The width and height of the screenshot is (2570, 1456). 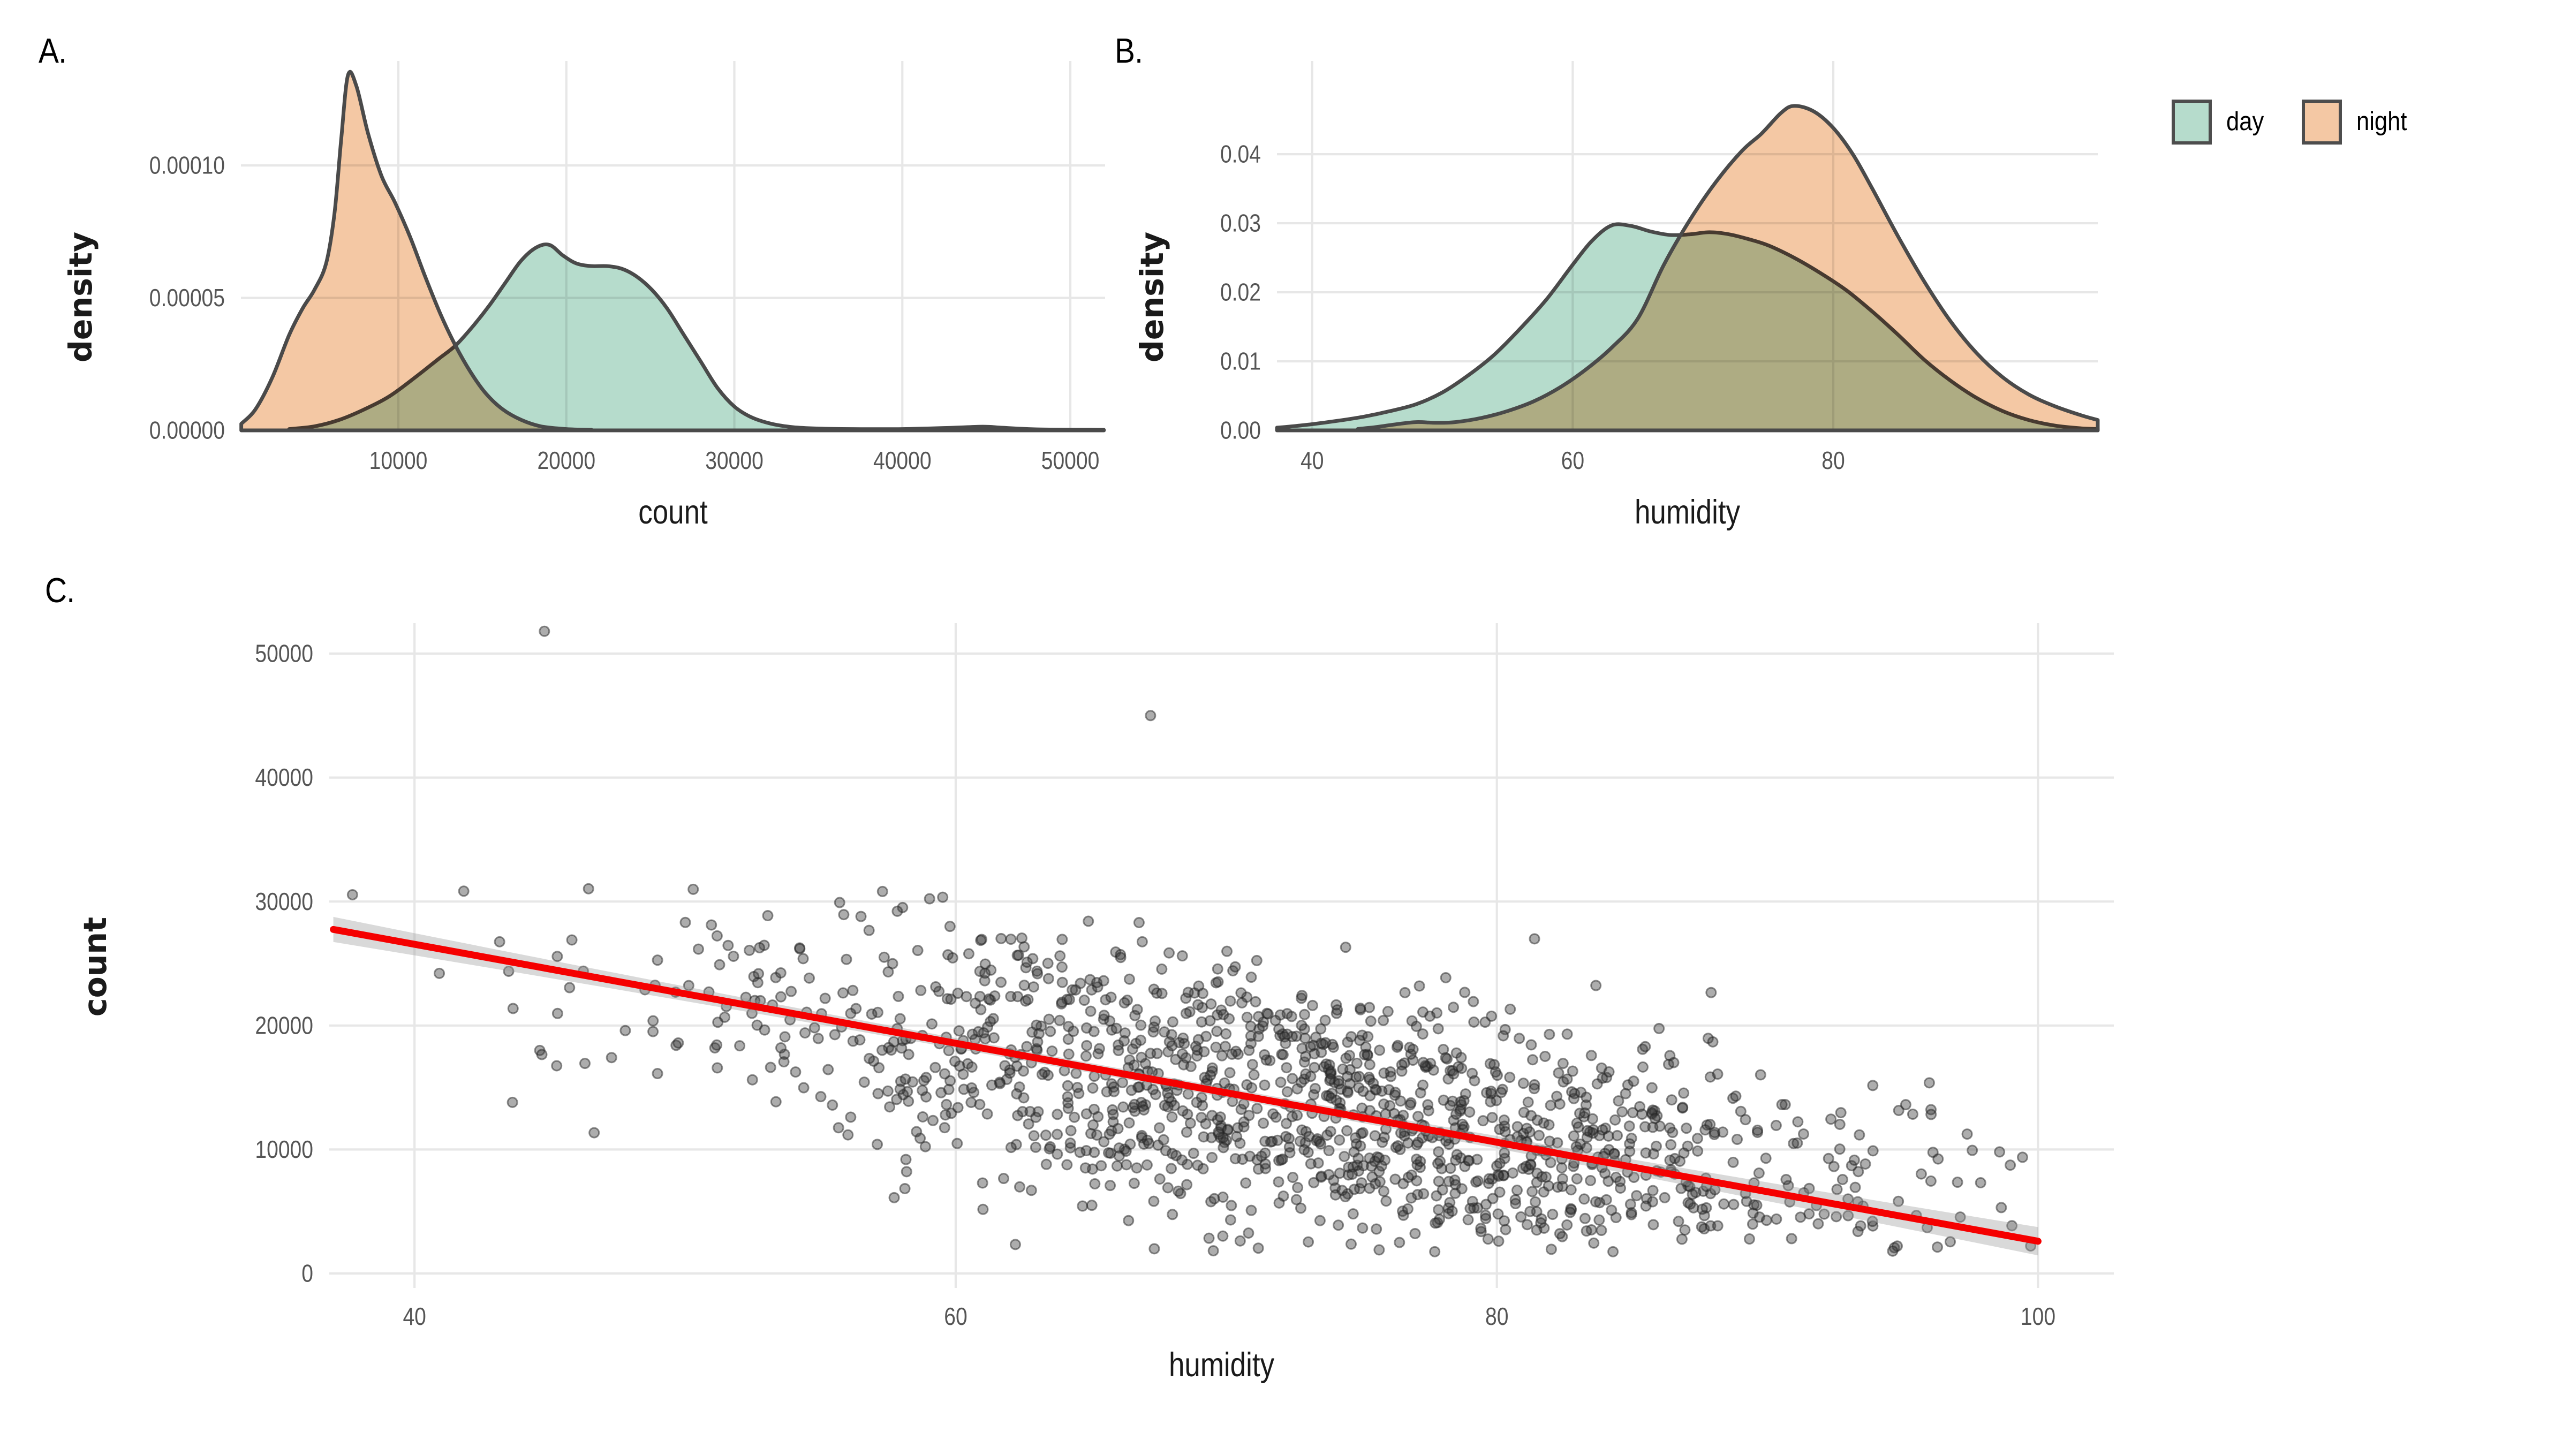 I want to click on y-tick-label: 0, so click(x=307, y=1273).